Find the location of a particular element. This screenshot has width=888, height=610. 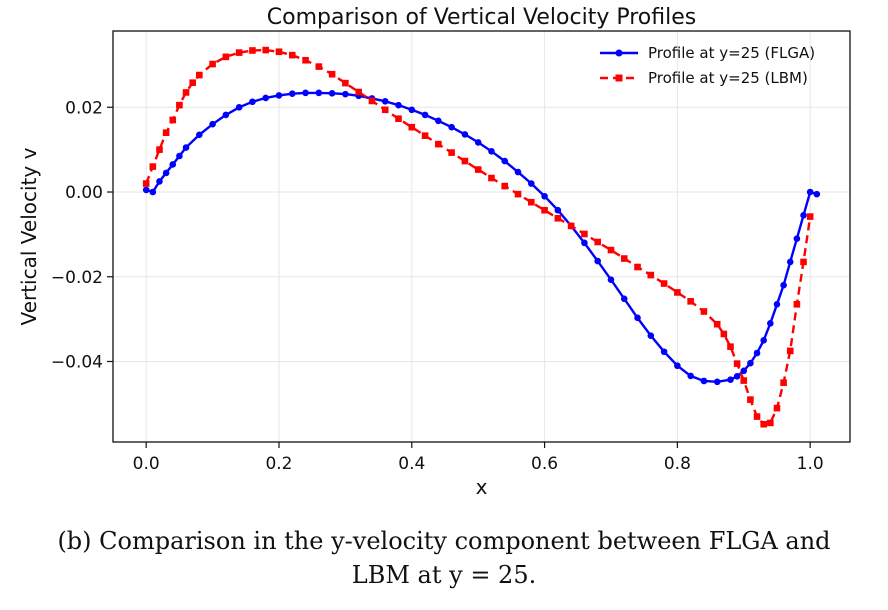

x-axis-label: x is located at coordinates (482, 487).